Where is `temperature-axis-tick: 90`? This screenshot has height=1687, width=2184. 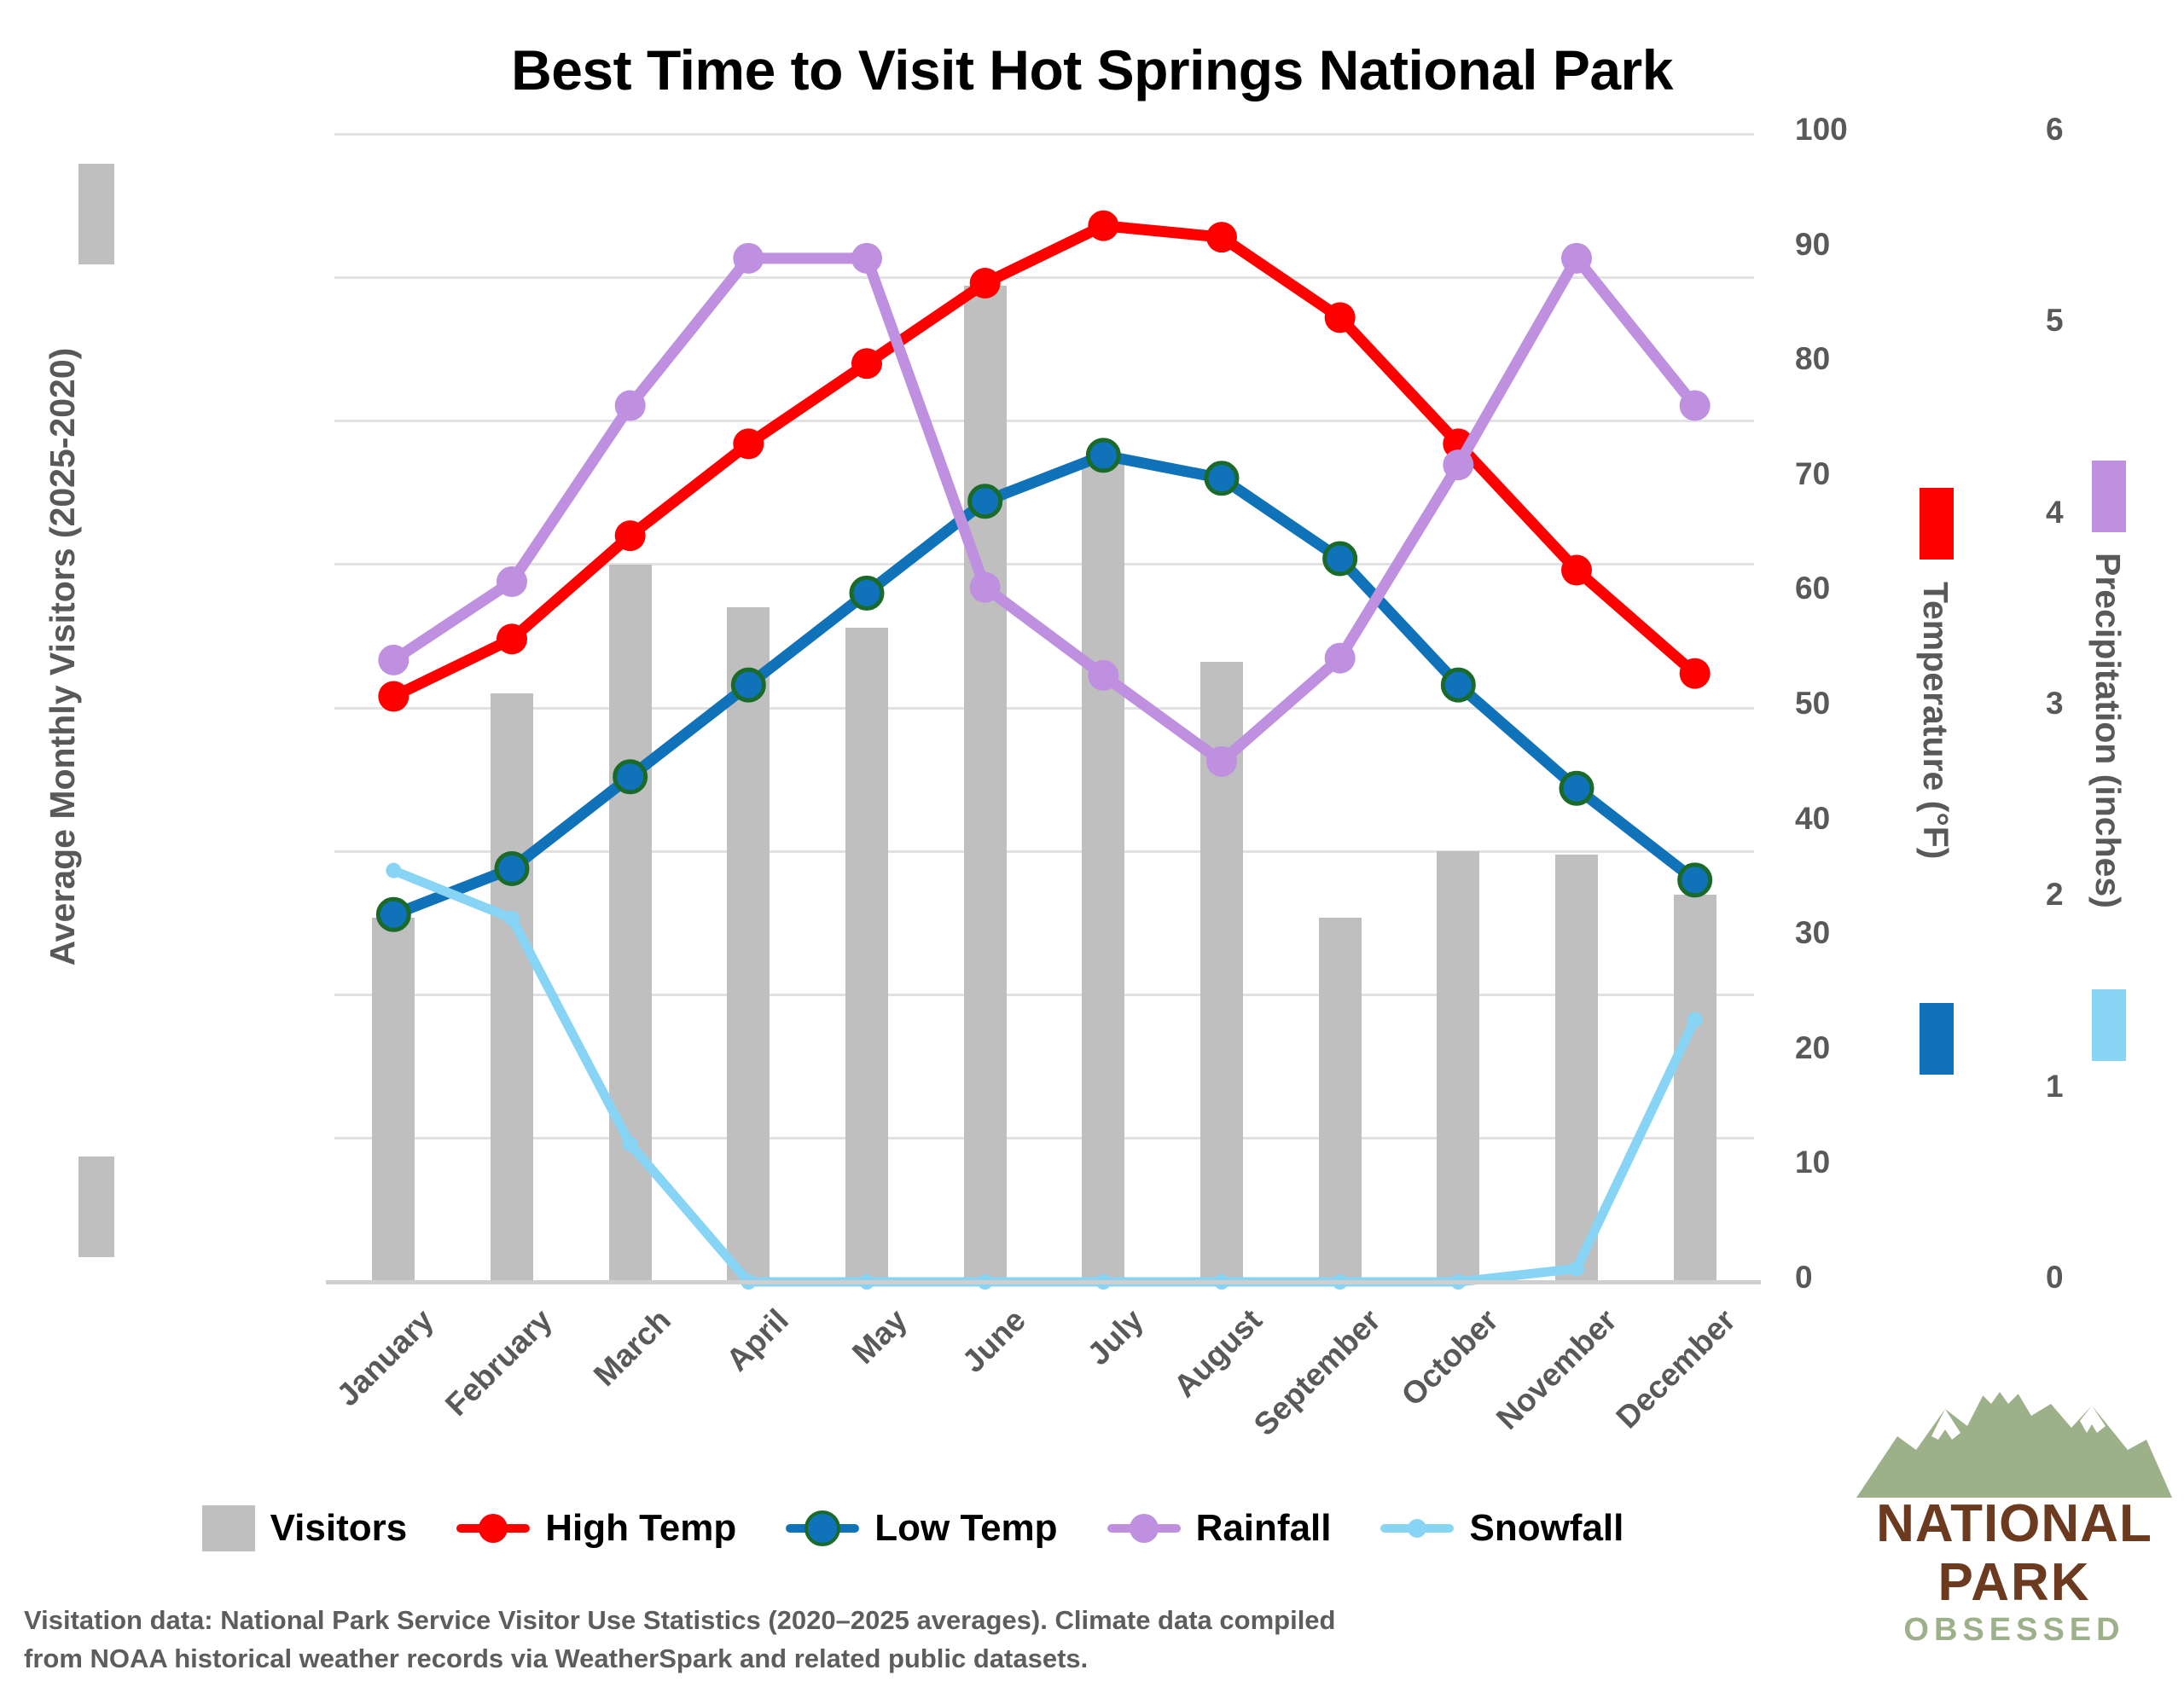 temperature-axis-tick: 90 is located at coordinates (1813, 244).